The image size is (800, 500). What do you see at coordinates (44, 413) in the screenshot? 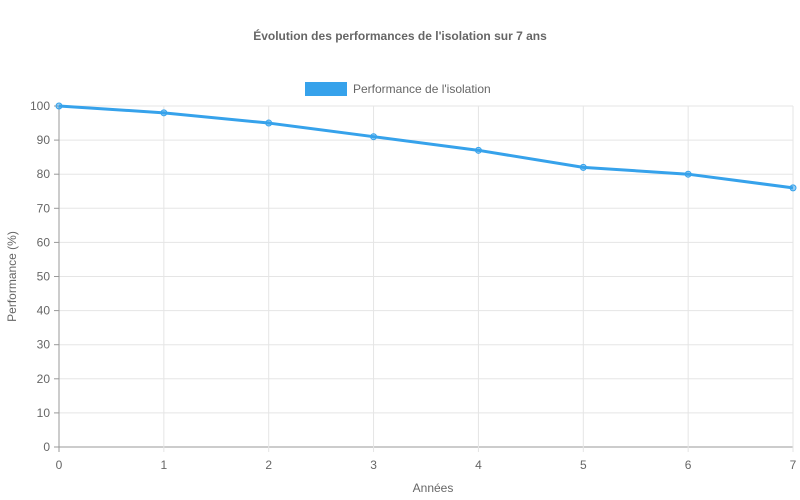
I see `y-tick-label: 10` at bounding box center [44, 413].